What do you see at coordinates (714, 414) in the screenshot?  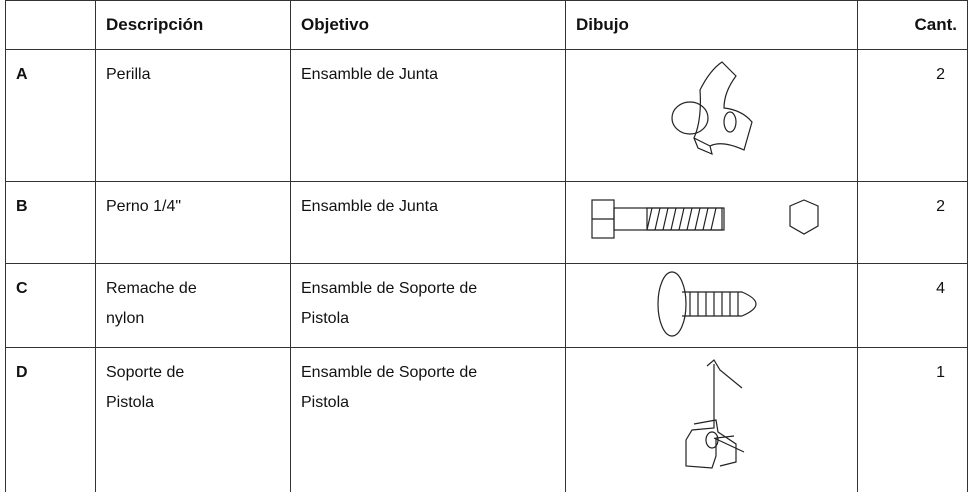 I see `bracket-drawing` at bounding box center [714, 414].